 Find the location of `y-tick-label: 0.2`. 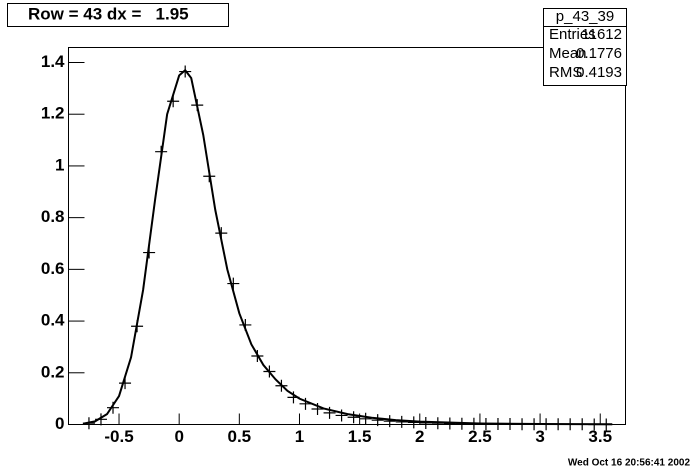

y-tick-label: 0.2 is located at coordinates (53, 371).